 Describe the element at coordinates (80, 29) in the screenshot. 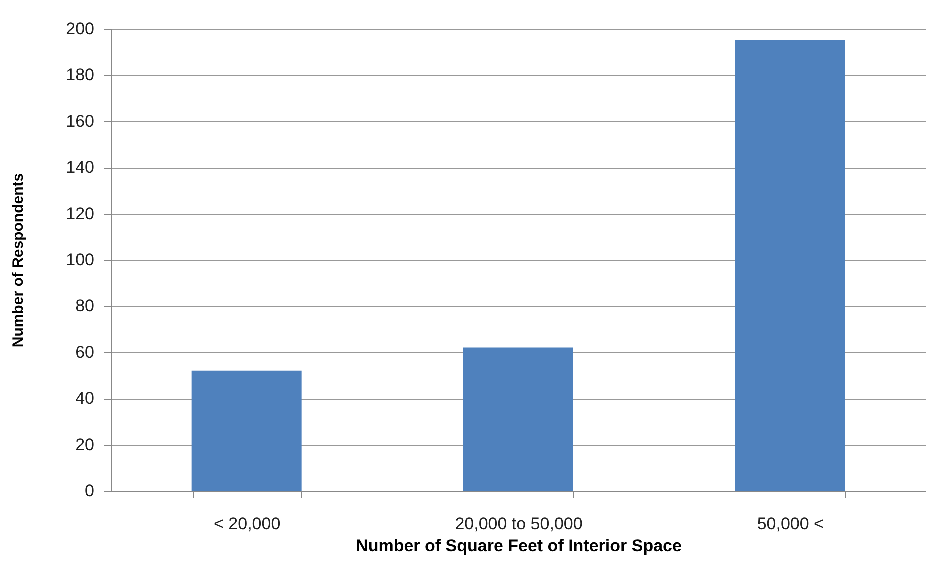

I see `y-tick-label: 200` at that location.